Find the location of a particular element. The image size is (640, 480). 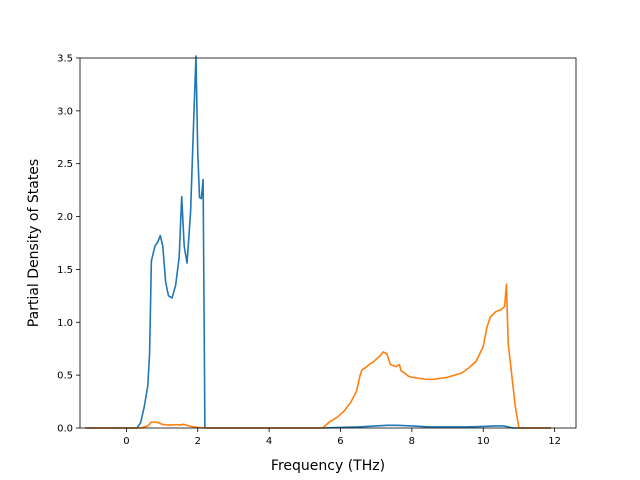

y-tick-label: 2.5 is located at coordinates (65, 164).